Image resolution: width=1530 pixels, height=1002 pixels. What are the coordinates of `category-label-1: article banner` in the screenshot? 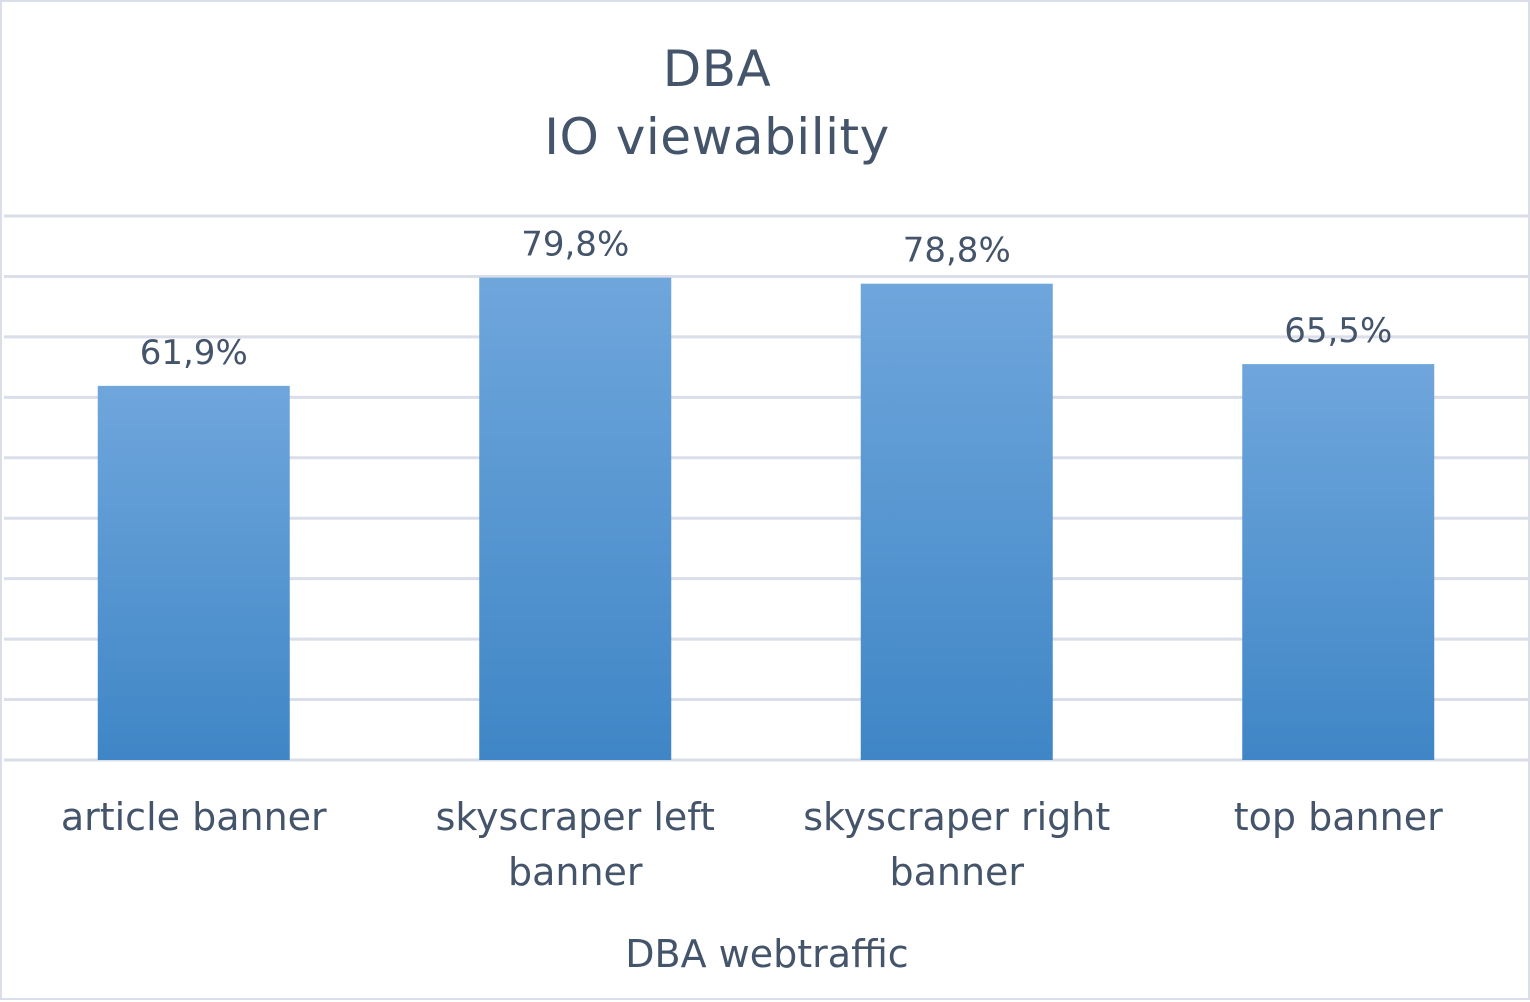 It's located at (194, 817).